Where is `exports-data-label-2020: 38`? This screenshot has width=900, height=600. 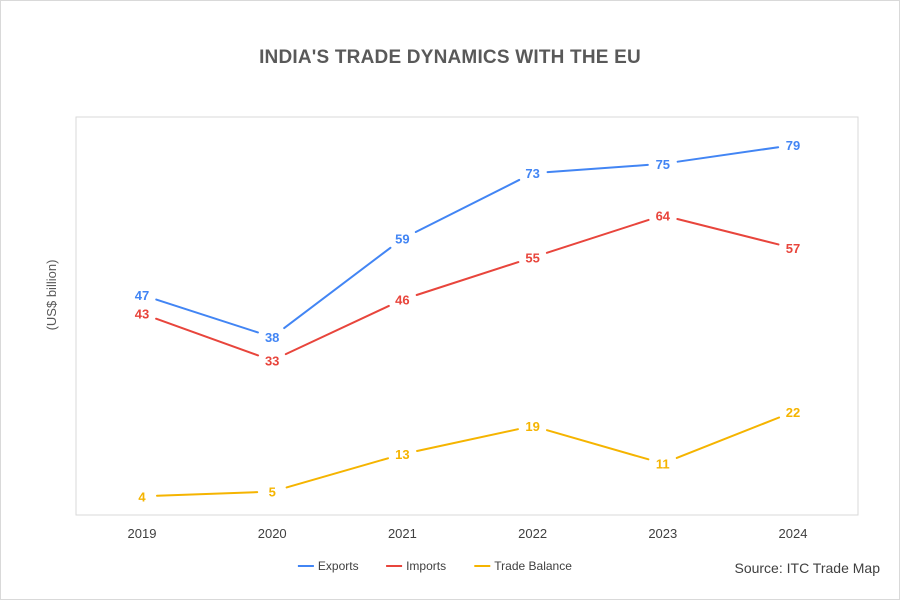 exports-data-label-2020: 38 is located at coordinates (272, 337).